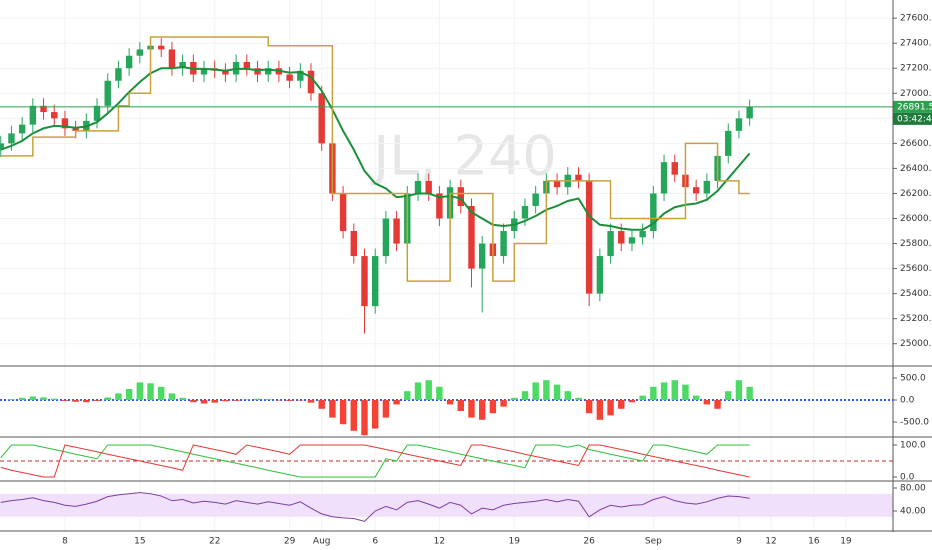 Image resolution: width=932 pixels, height=550 pixels. Describe the element at coordinates (916, 244) in the screenshot. I see `y-tick-label: 25800.0` at that location.